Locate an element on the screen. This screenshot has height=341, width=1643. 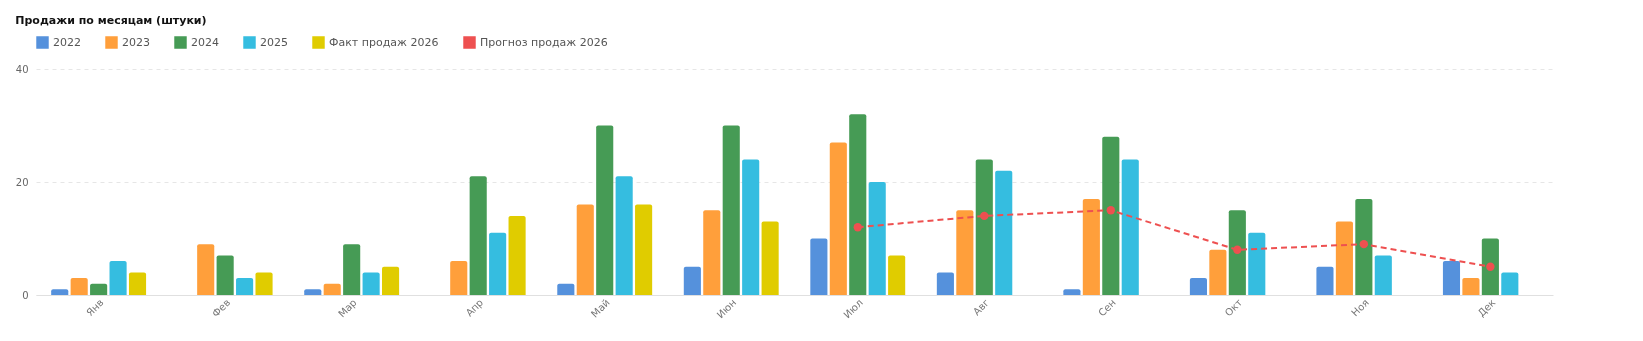
legend-label: 2022 is located at coordinates (67, 42).